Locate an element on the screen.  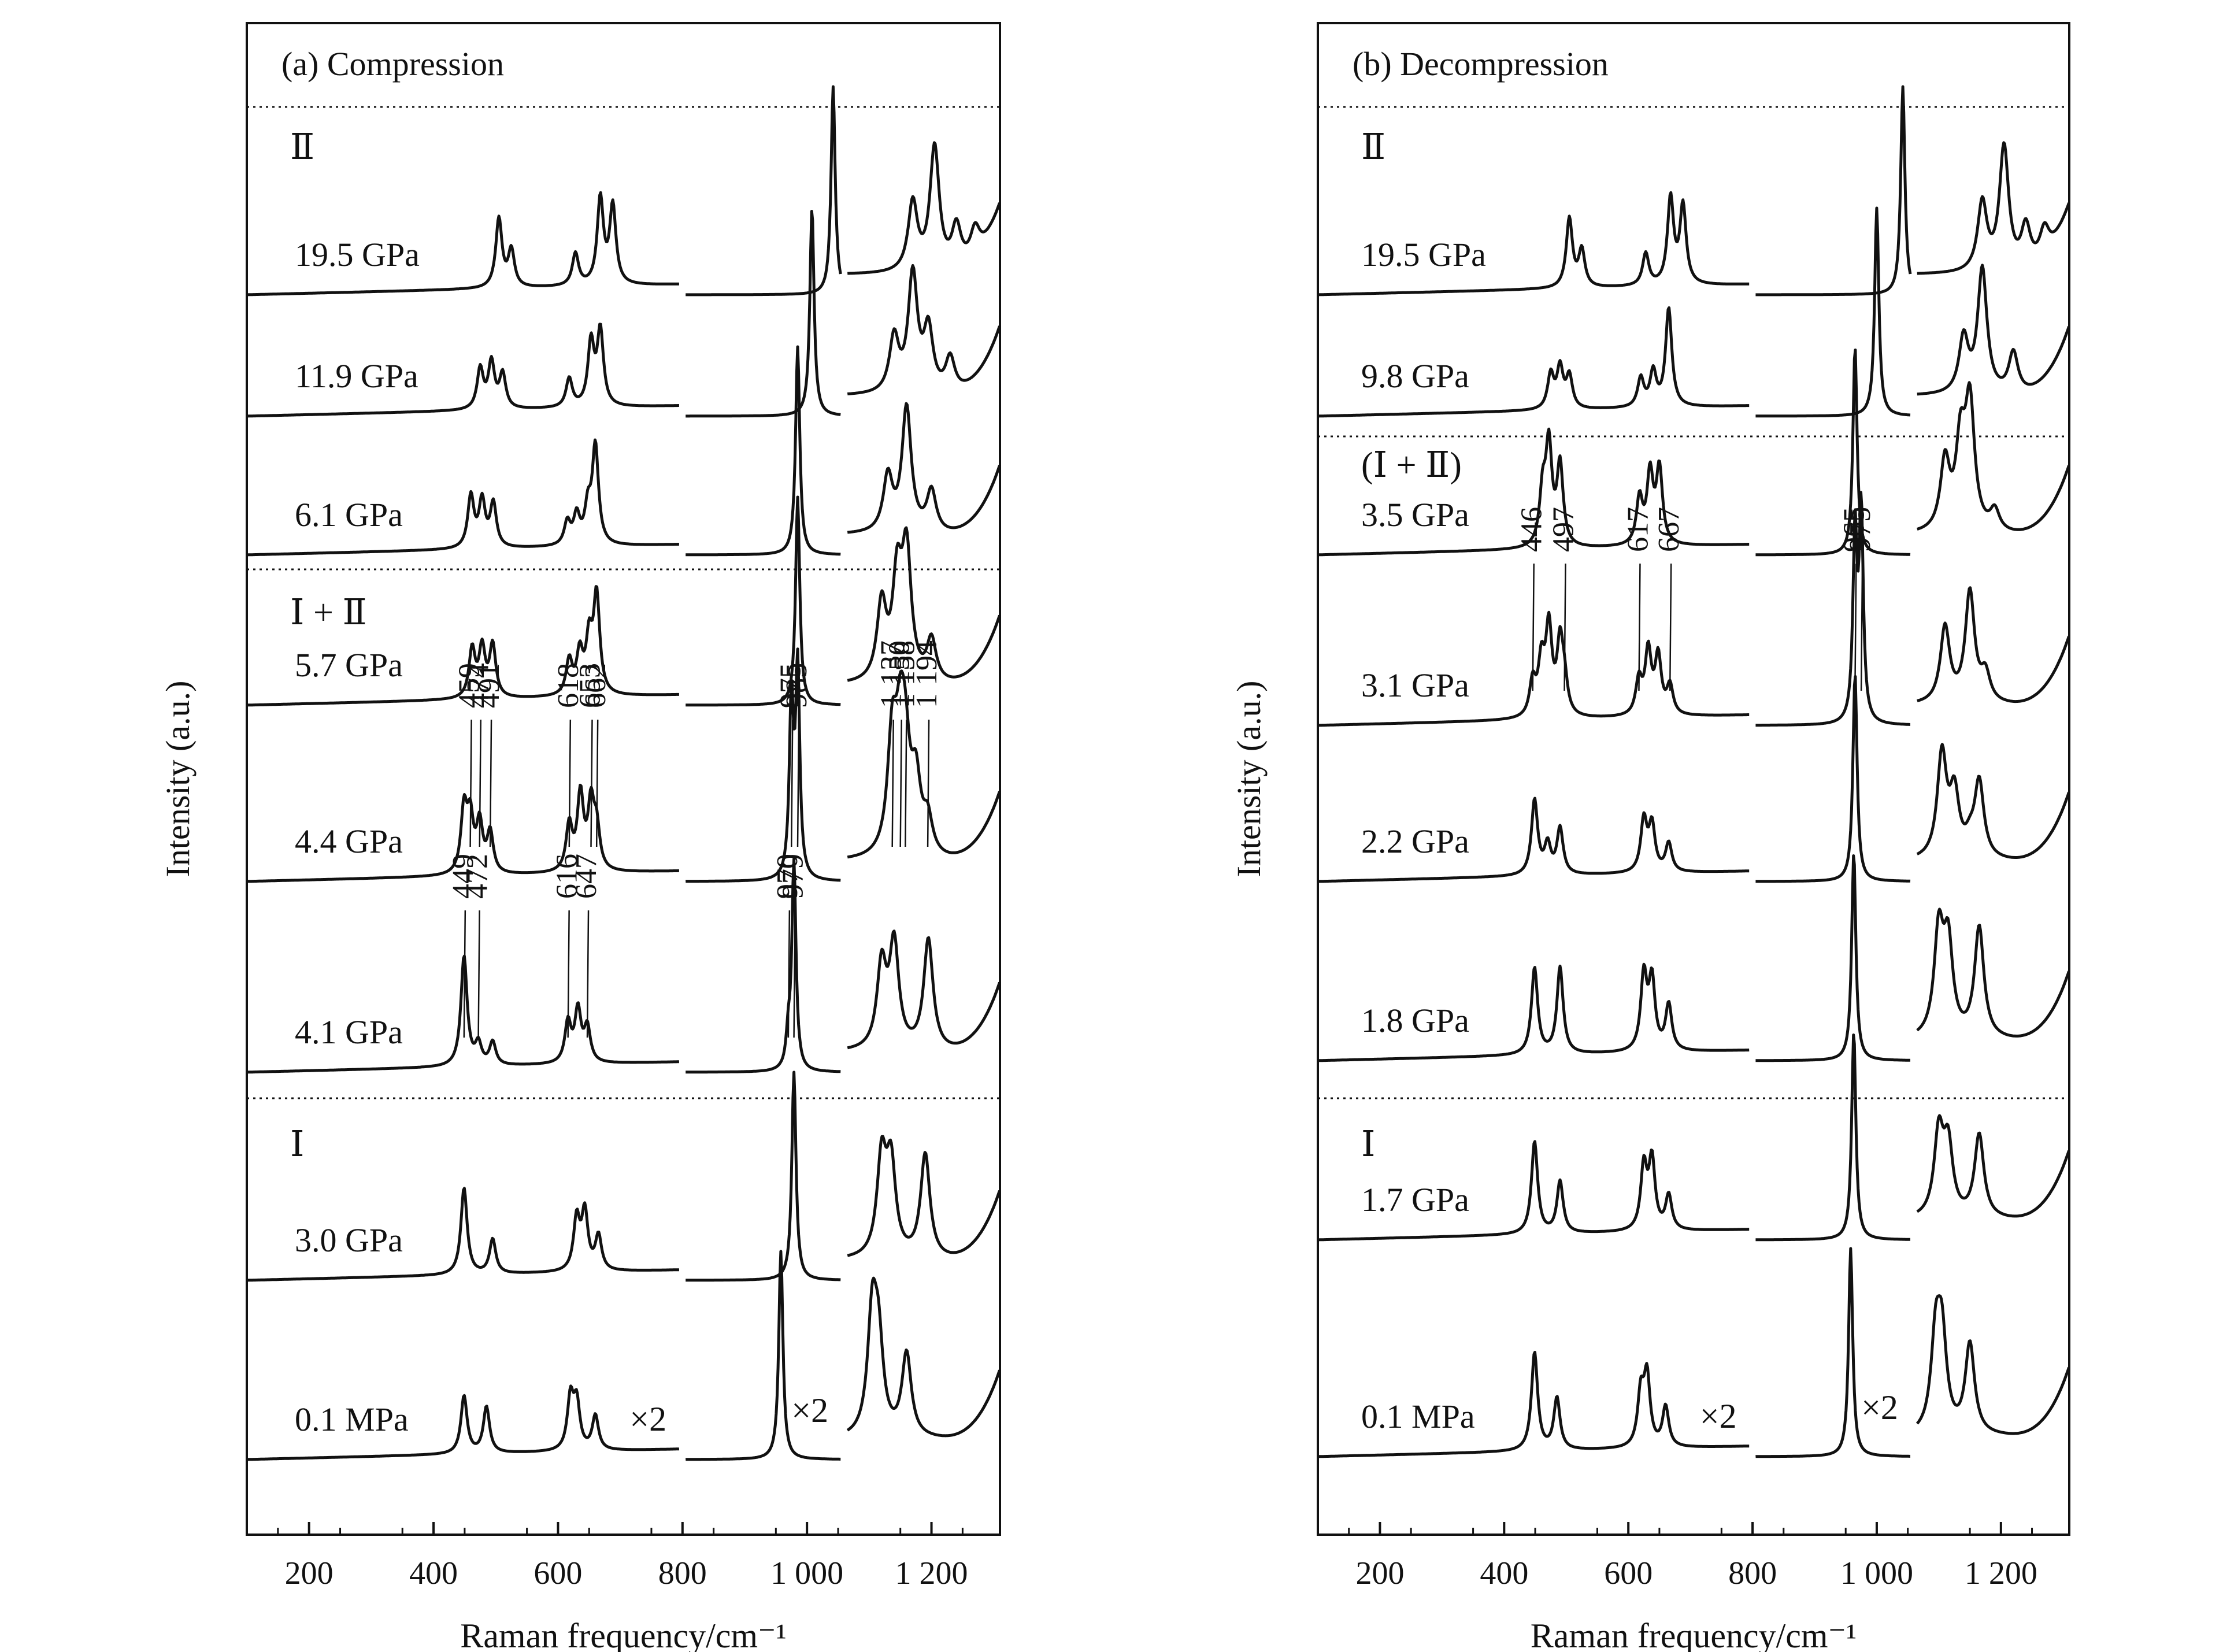
peak-annotation: 1 137 is located at coordinates (891, 674).